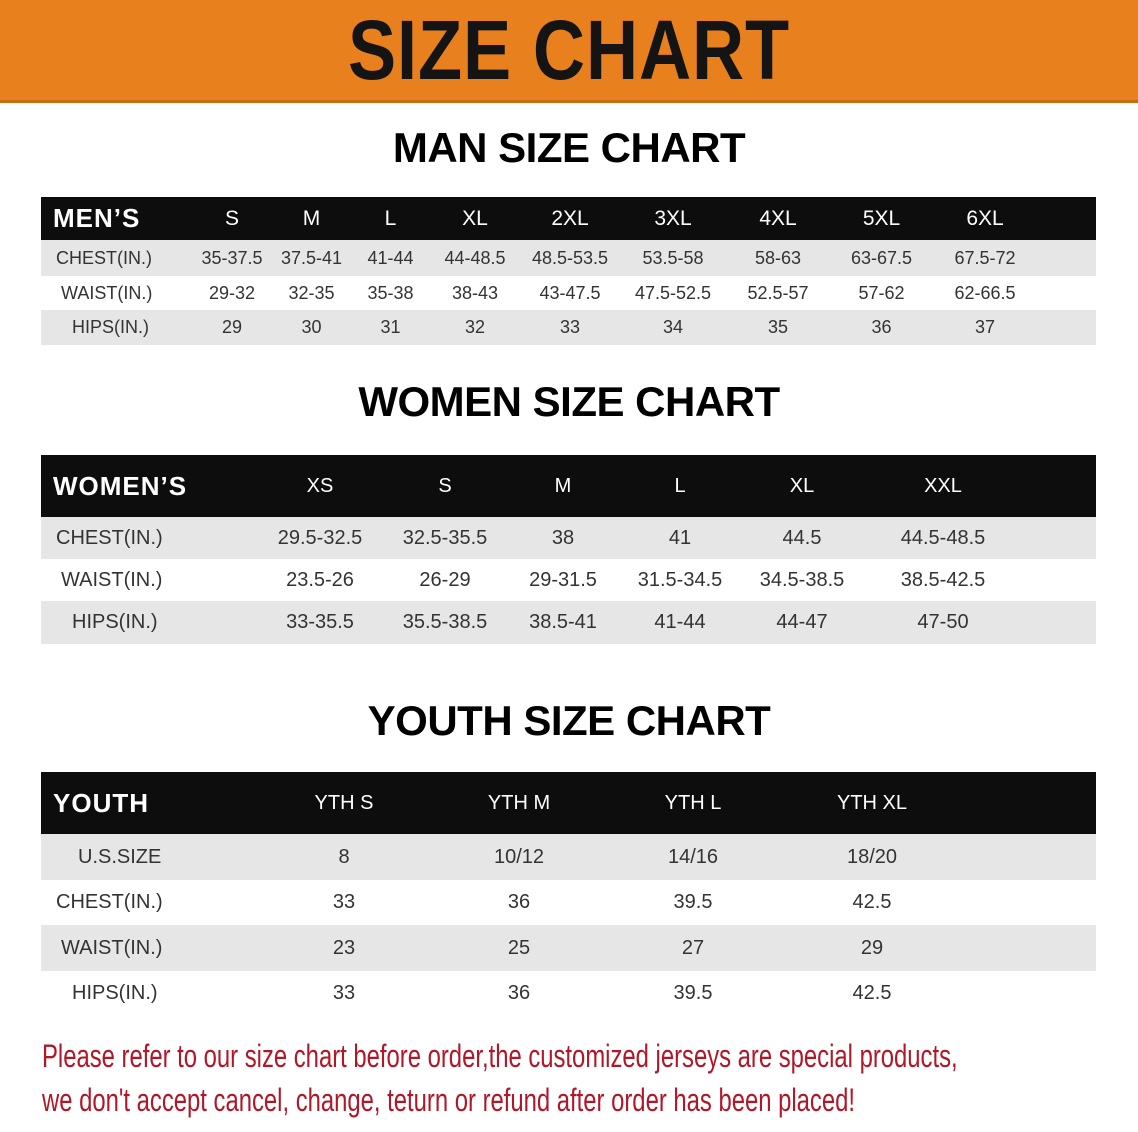 This screenshot has width=1138, height=1132. I want to click on cell: 32-35, so click(311, 292).